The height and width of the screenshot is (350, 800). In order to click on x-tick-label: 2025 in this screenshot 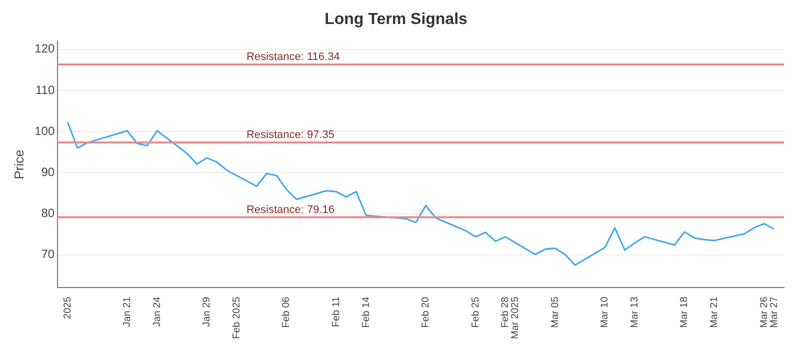, I will do `click(68, 307)`.